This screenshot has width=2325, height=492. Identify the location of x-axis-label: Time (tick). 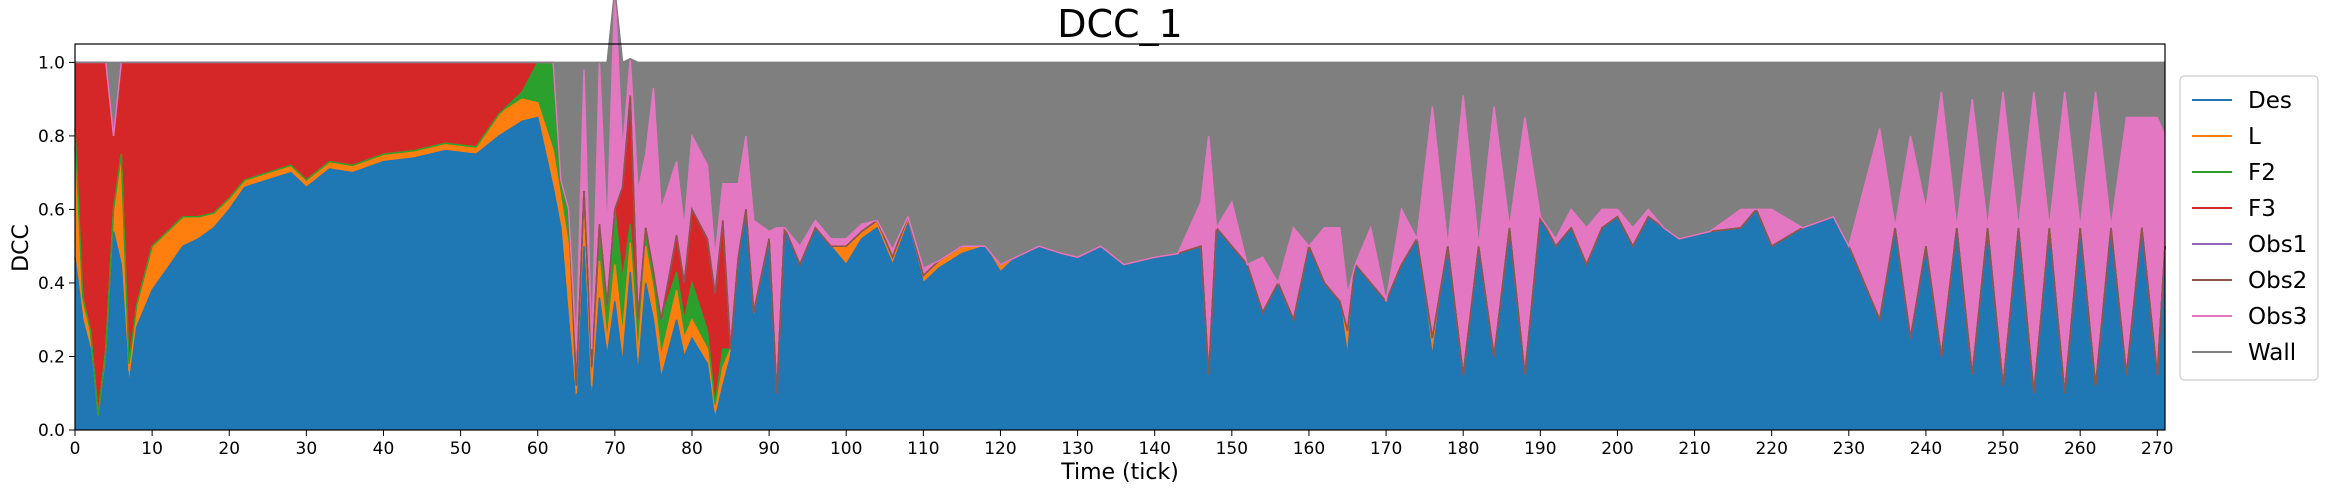
(1119, 472).